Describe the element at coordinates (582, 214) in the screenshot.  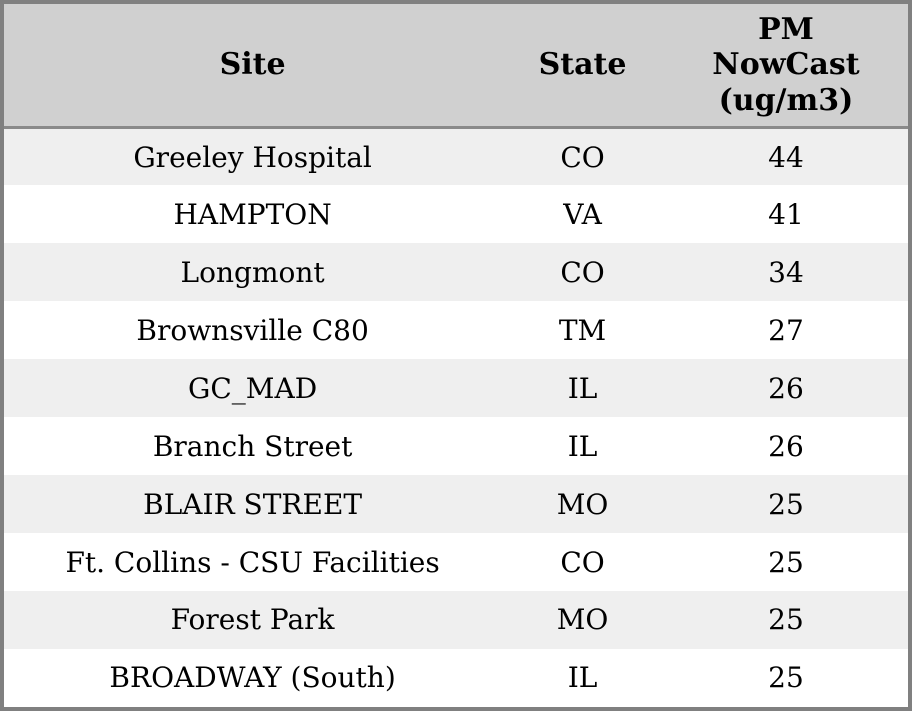
I see `cell-state: VA` at that location.